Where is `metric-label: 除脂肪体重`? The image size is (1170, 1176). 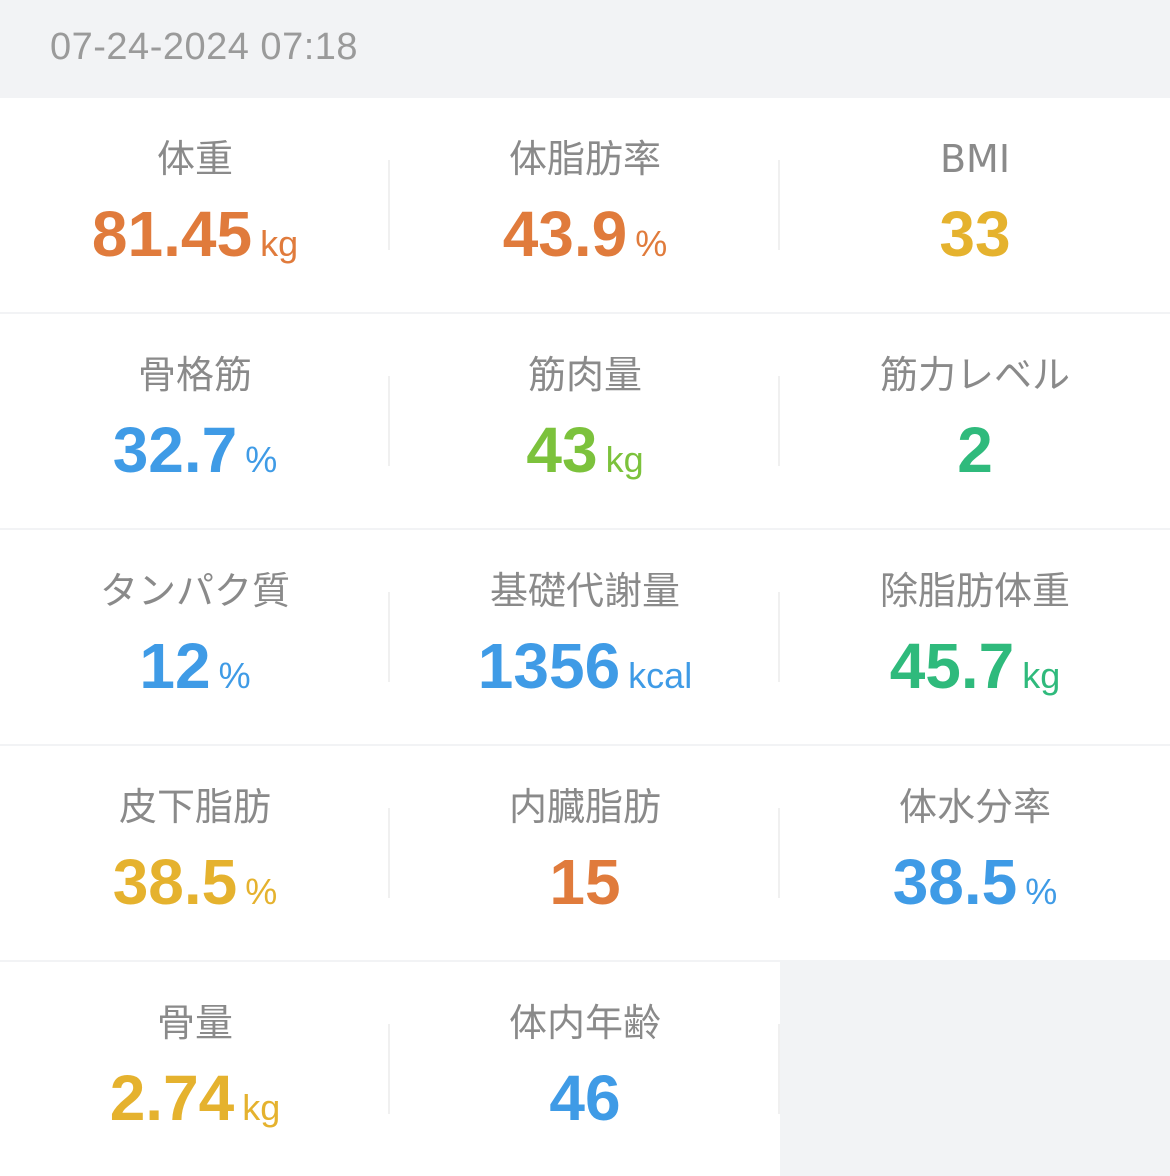 metric-label: 除脂肪体重 is located at coordinates (974, 591).